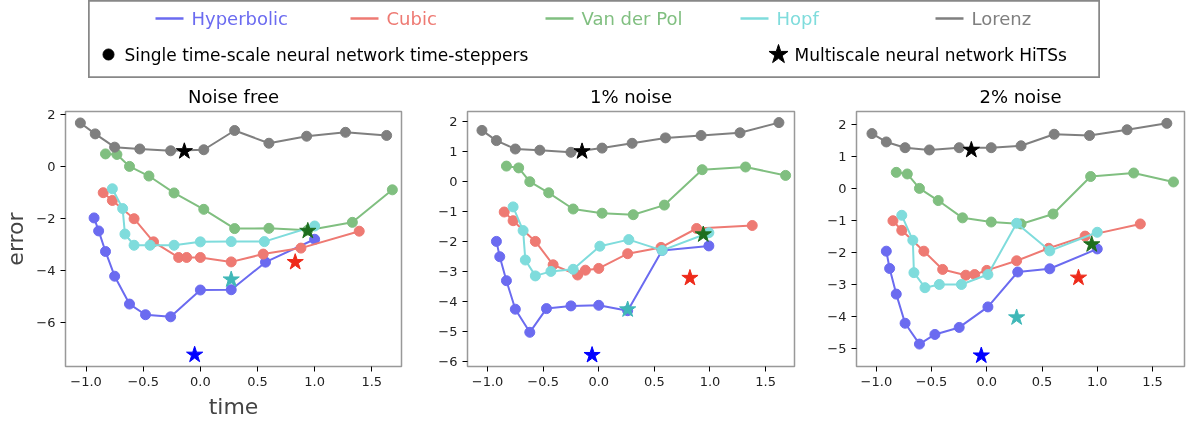  What do you see at coordinates (931, 381) in the screenshot?
I see `x-tick-label: −0.5` at bounding box center [931, 381].